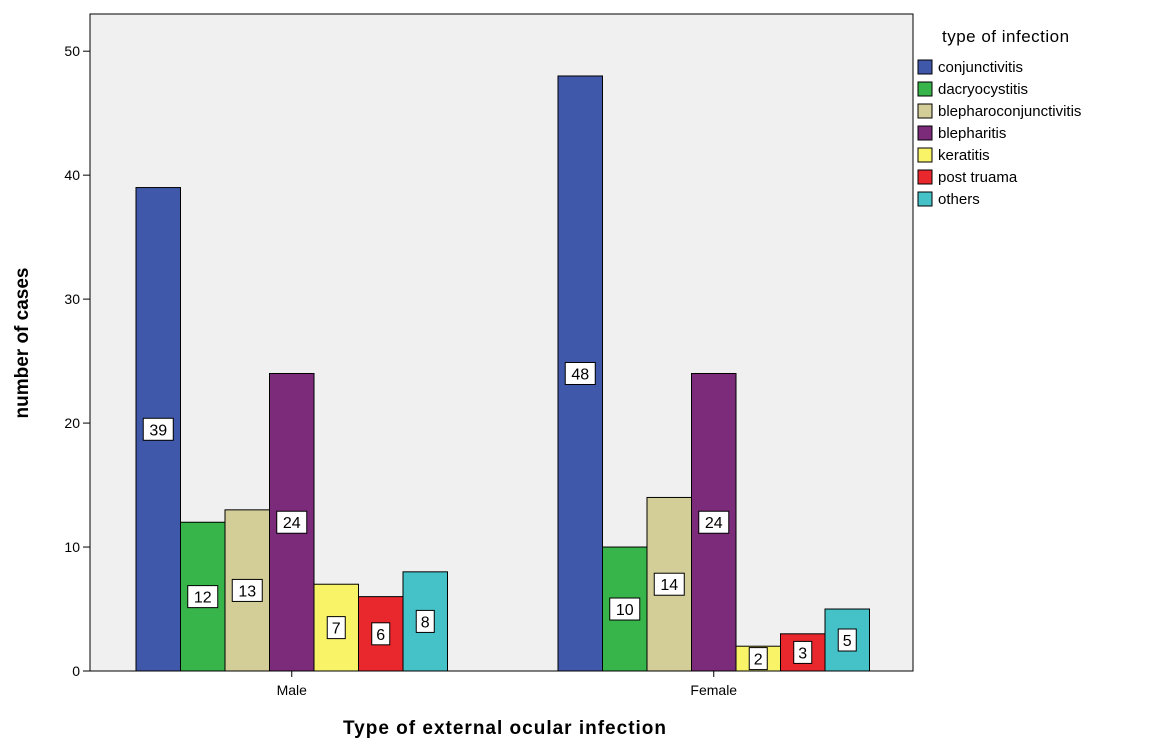  I want to click on x-category-label: Female, so click(713, 690).